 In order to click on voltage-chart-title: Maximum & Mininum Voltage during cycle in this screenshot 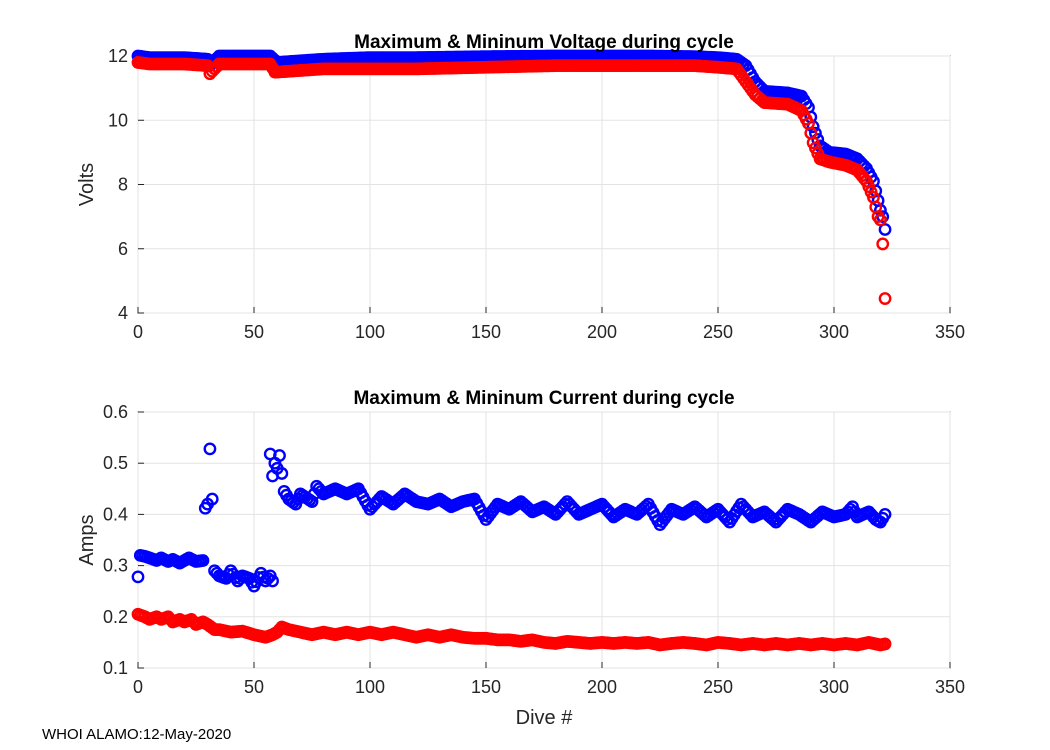, I will do `click(544, 42)`.